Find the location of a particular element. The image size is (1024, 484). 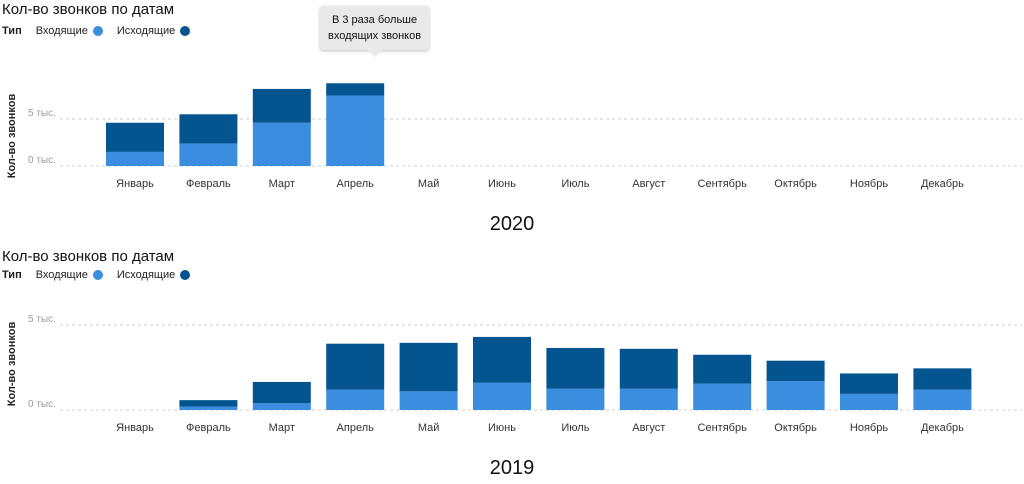

annotation-callout: В 3 раза больше входящих звонков is located at coordinates (375, 31).